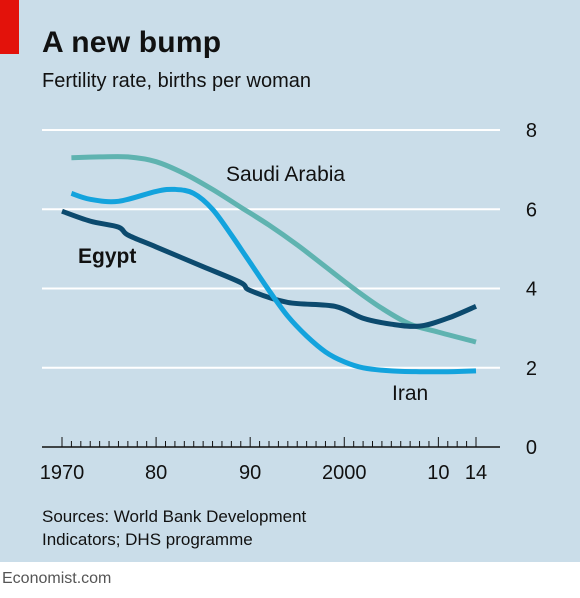 The width and height of the screenshot is (580, 598). Describe the element at coordinates (269, 268) in the screenshot. I see `series-line-egypt` at that location.